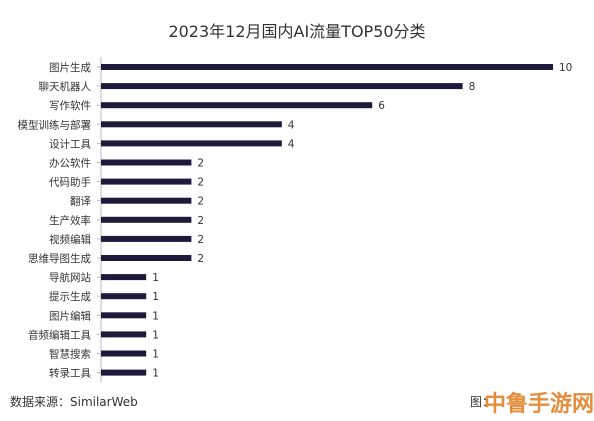 The image size is (594, 421). I want to click on source-note: 数据来源：SimilarWeb, so click(74, 402).